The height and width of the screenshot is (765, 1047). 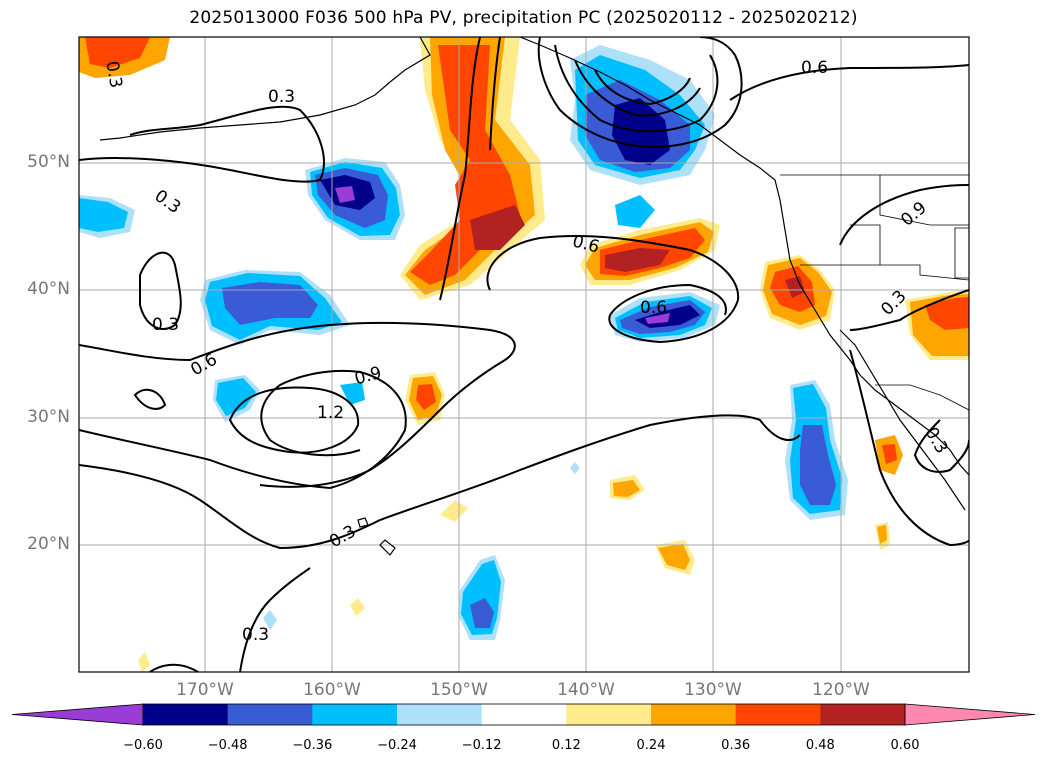 What do you see at coordinates (330, 413) in the screenshot?
I see `contour-label: 1.2` at bounding box center [330, 413].